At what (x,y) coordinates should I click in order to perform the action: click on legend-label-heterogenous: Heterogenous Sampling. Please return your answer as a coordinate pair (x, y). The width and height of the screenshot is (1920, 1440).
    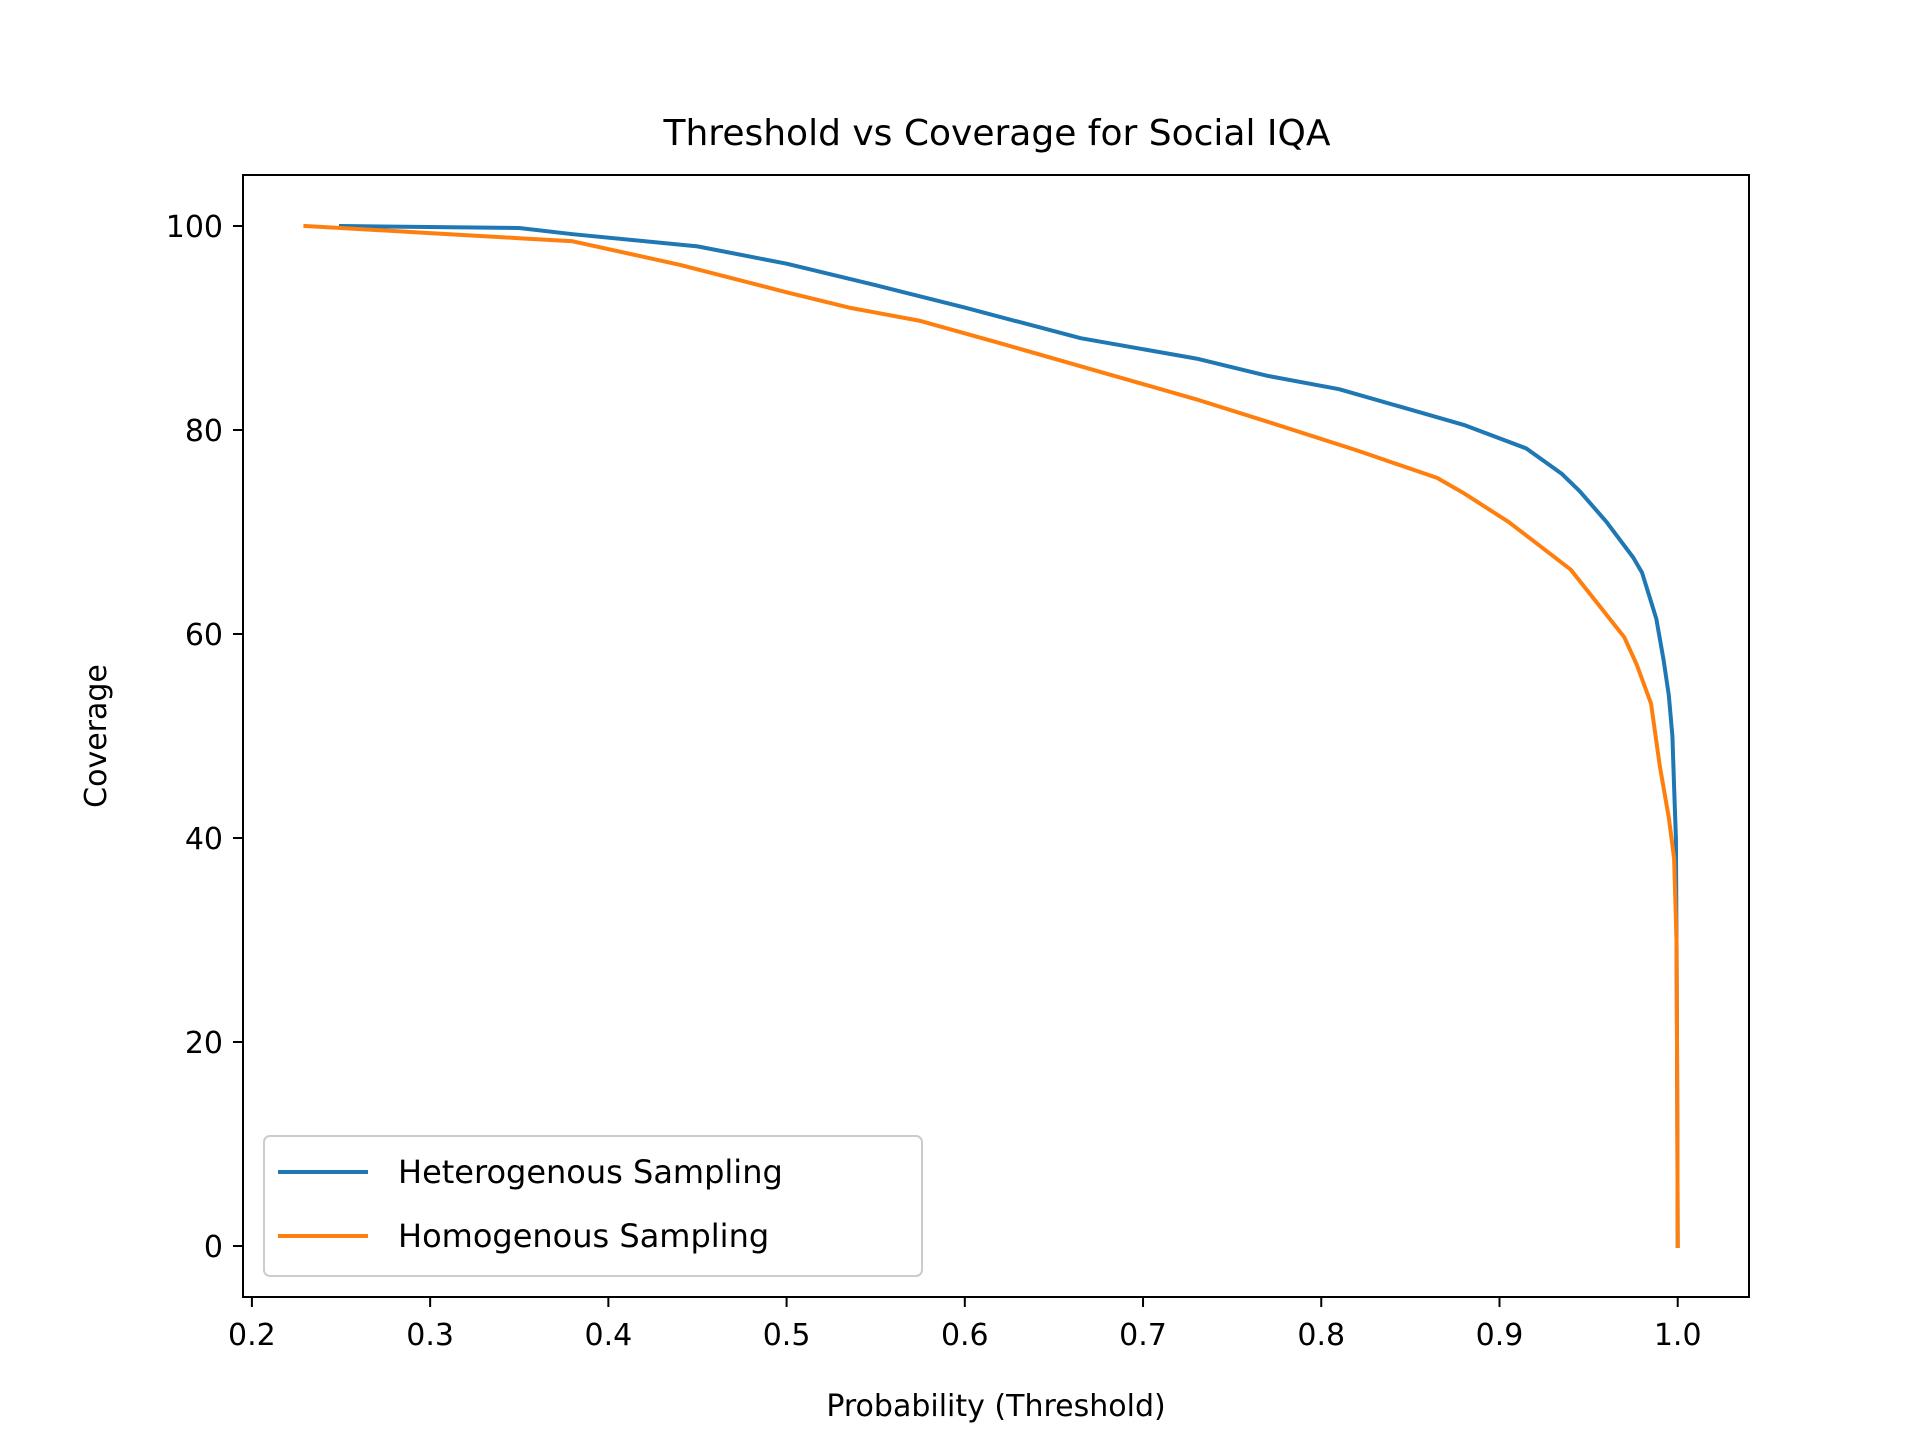
    Looking at the image, I should click on (590, 1172).